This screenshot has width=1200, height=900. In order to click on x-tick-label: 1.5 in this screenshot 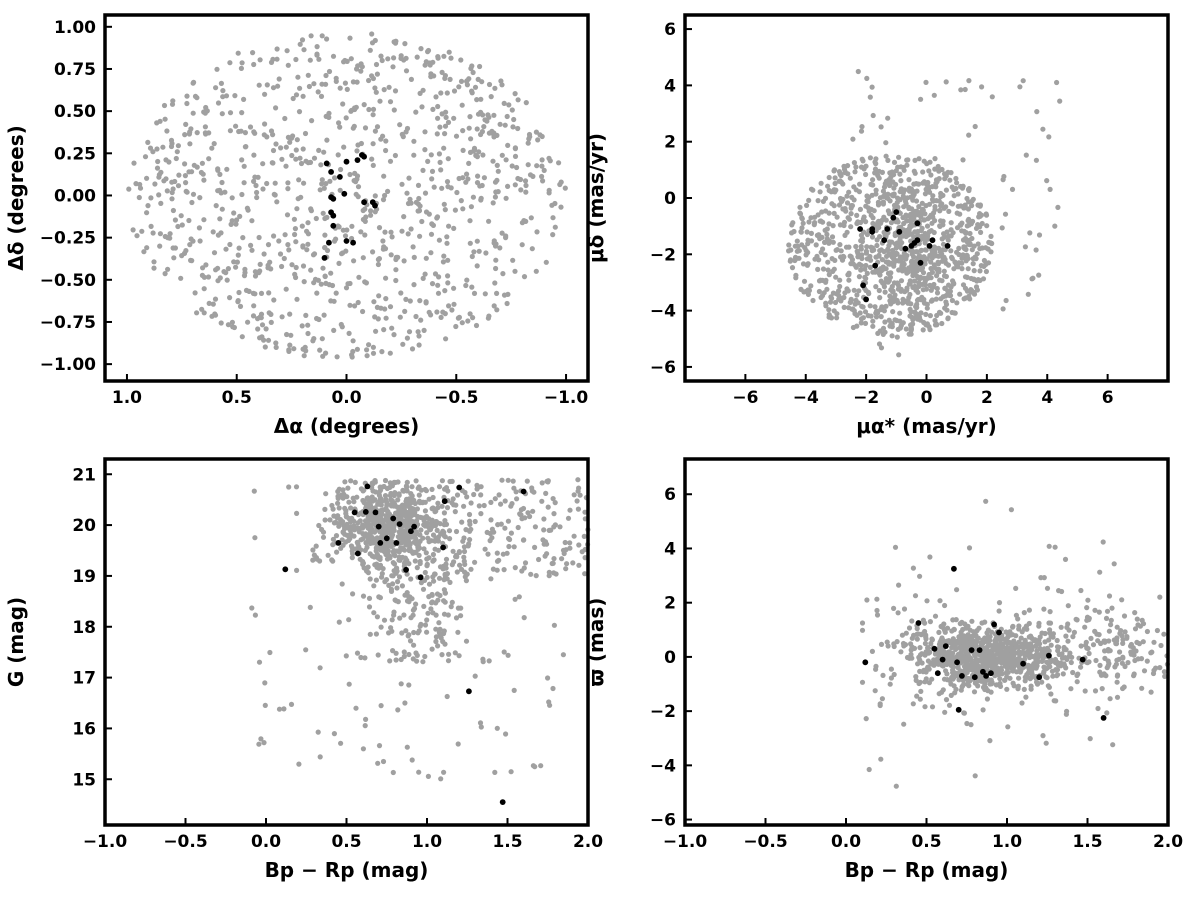, I will do `click(1087, 842)`.